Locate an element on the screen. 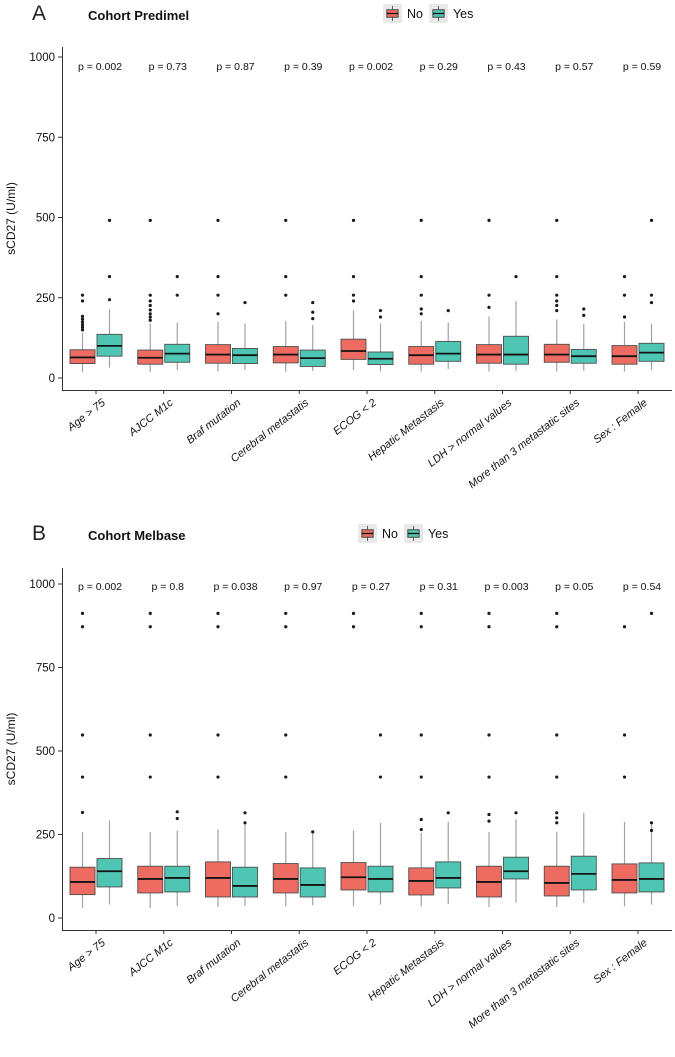 This screenshot has height=1057, width=675. x-category-label: Braf mutation is located at coordinates (213, 962).